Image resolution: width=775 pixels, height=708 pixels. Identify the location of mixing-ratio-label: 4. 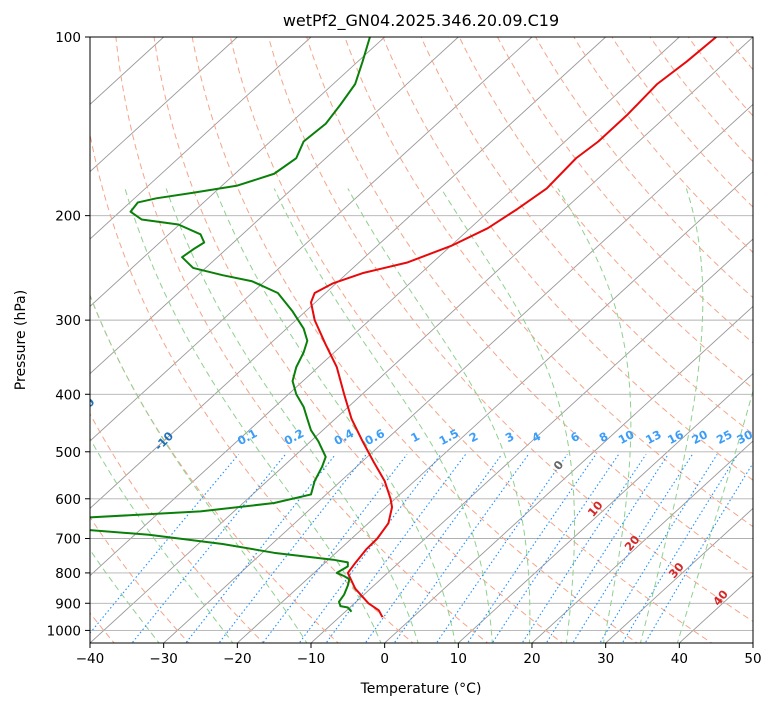
(536, 437).